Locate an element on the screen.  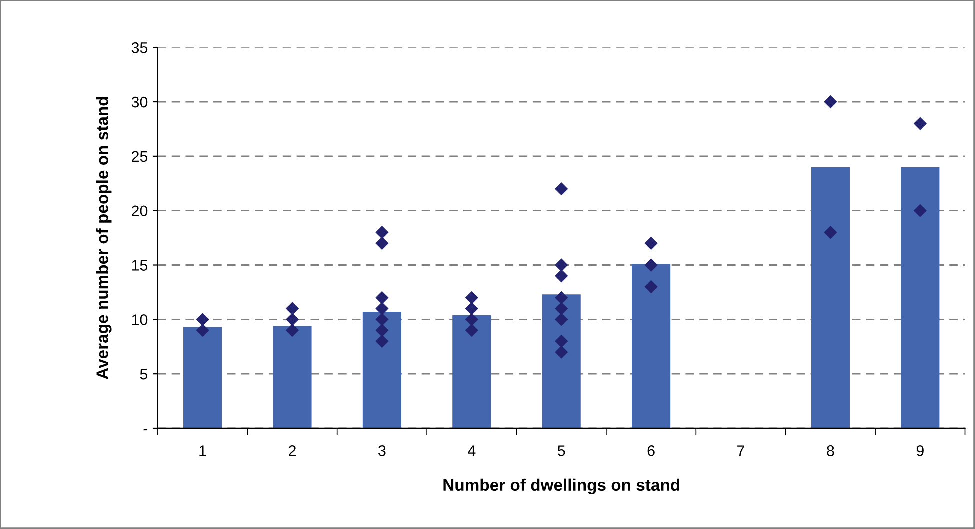
x-tick-label: 1 is located at coordinates (203, 451).